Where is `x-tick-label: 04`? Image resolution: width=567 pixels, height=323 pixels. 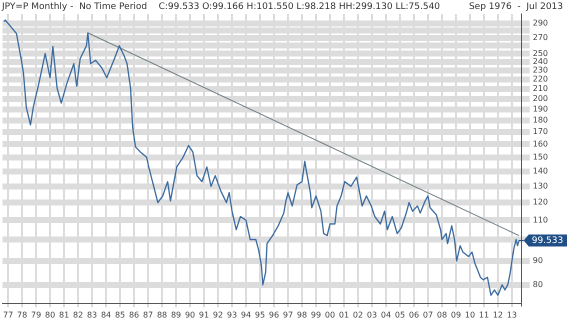
x-tick-label: 04 is located at coordinates (386, 315).